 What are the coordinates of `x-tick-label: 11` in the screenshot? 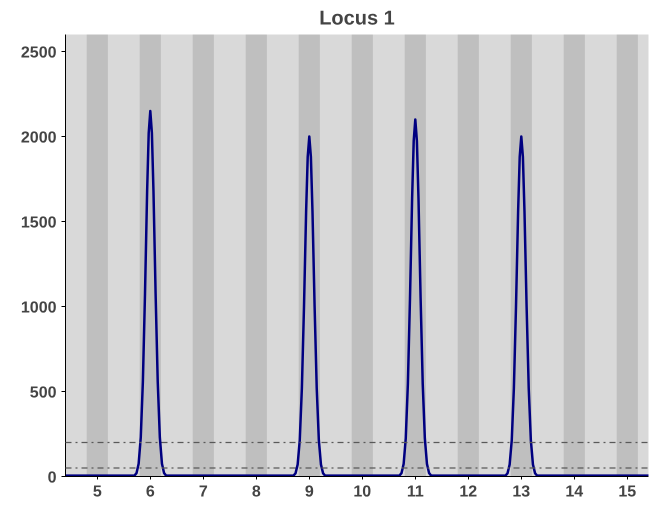 It's located at (415, 492).